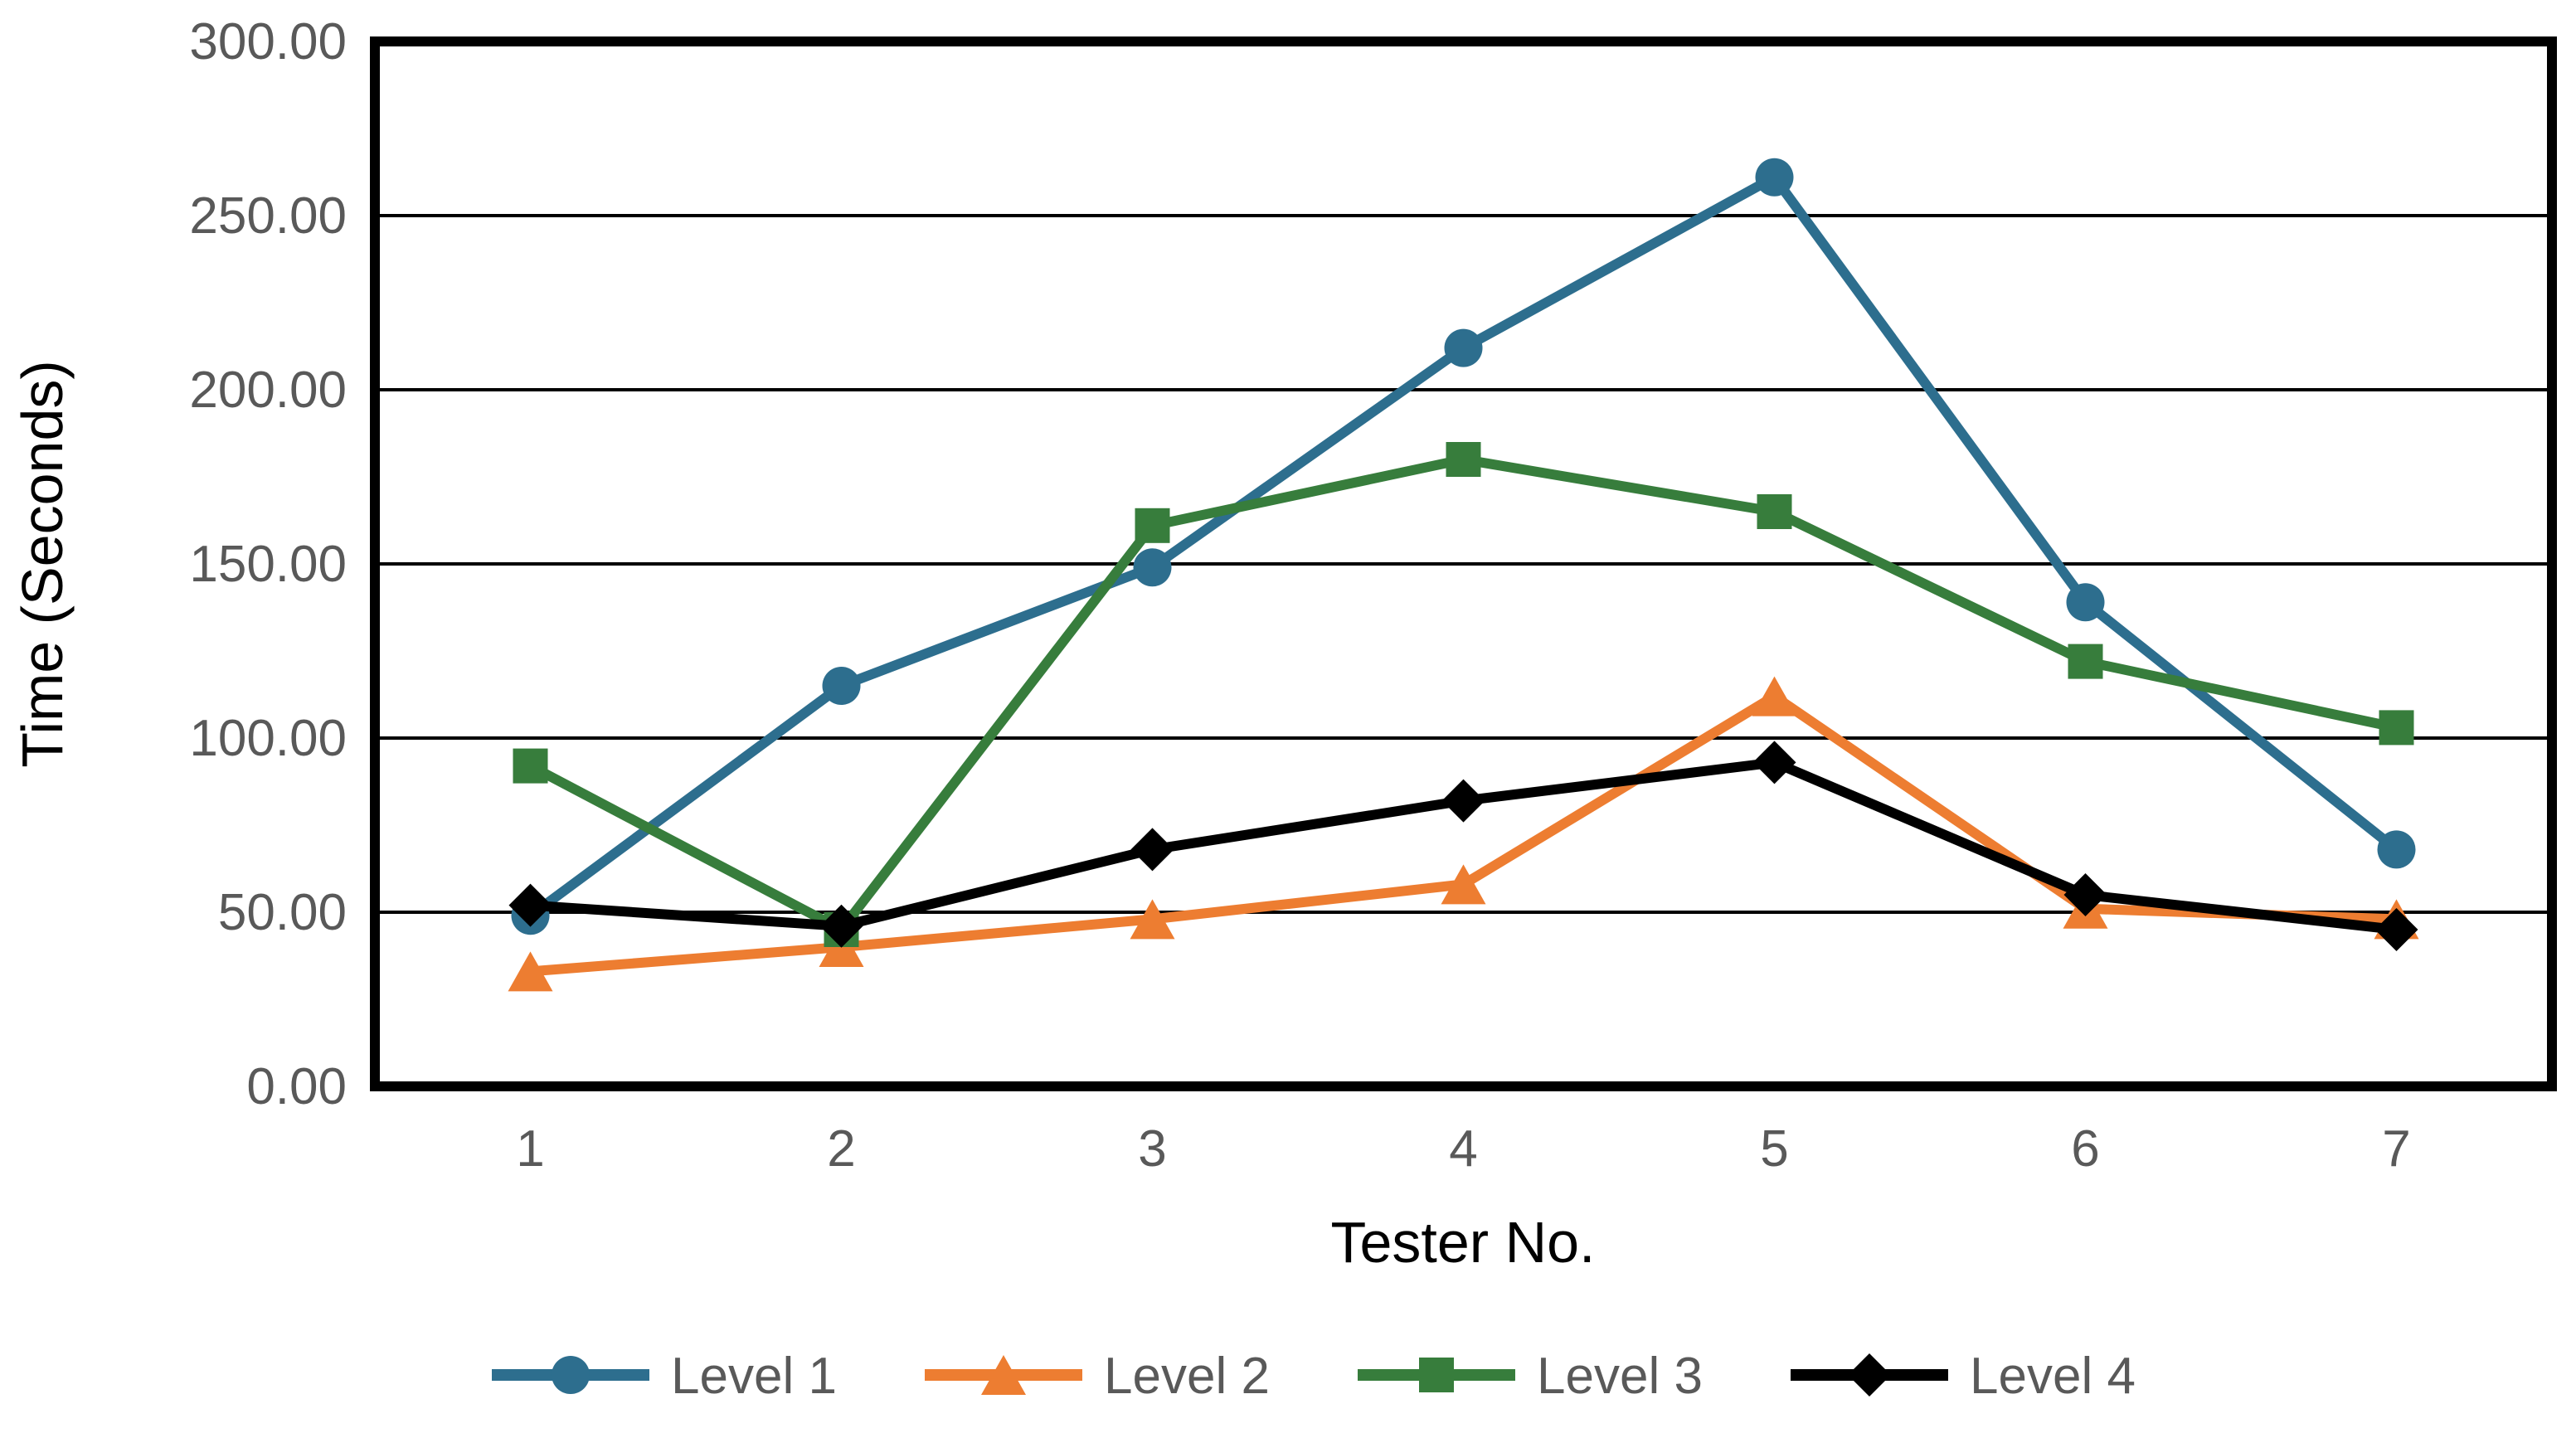 The width and height of the screenshot is (2576, 1433). I want to click on legend-label-level-1: Level 1, so click(754, 1376).